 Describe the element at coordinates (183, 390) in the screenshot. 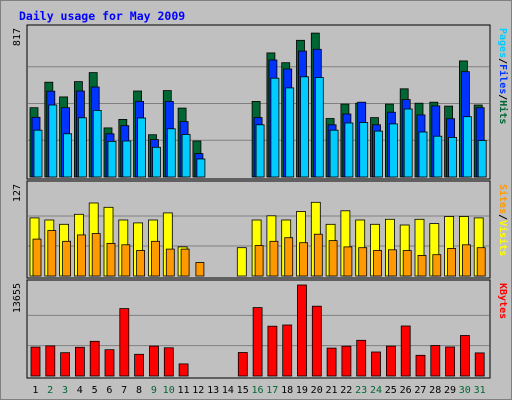

I see `x-tick-label: 11` at that location.